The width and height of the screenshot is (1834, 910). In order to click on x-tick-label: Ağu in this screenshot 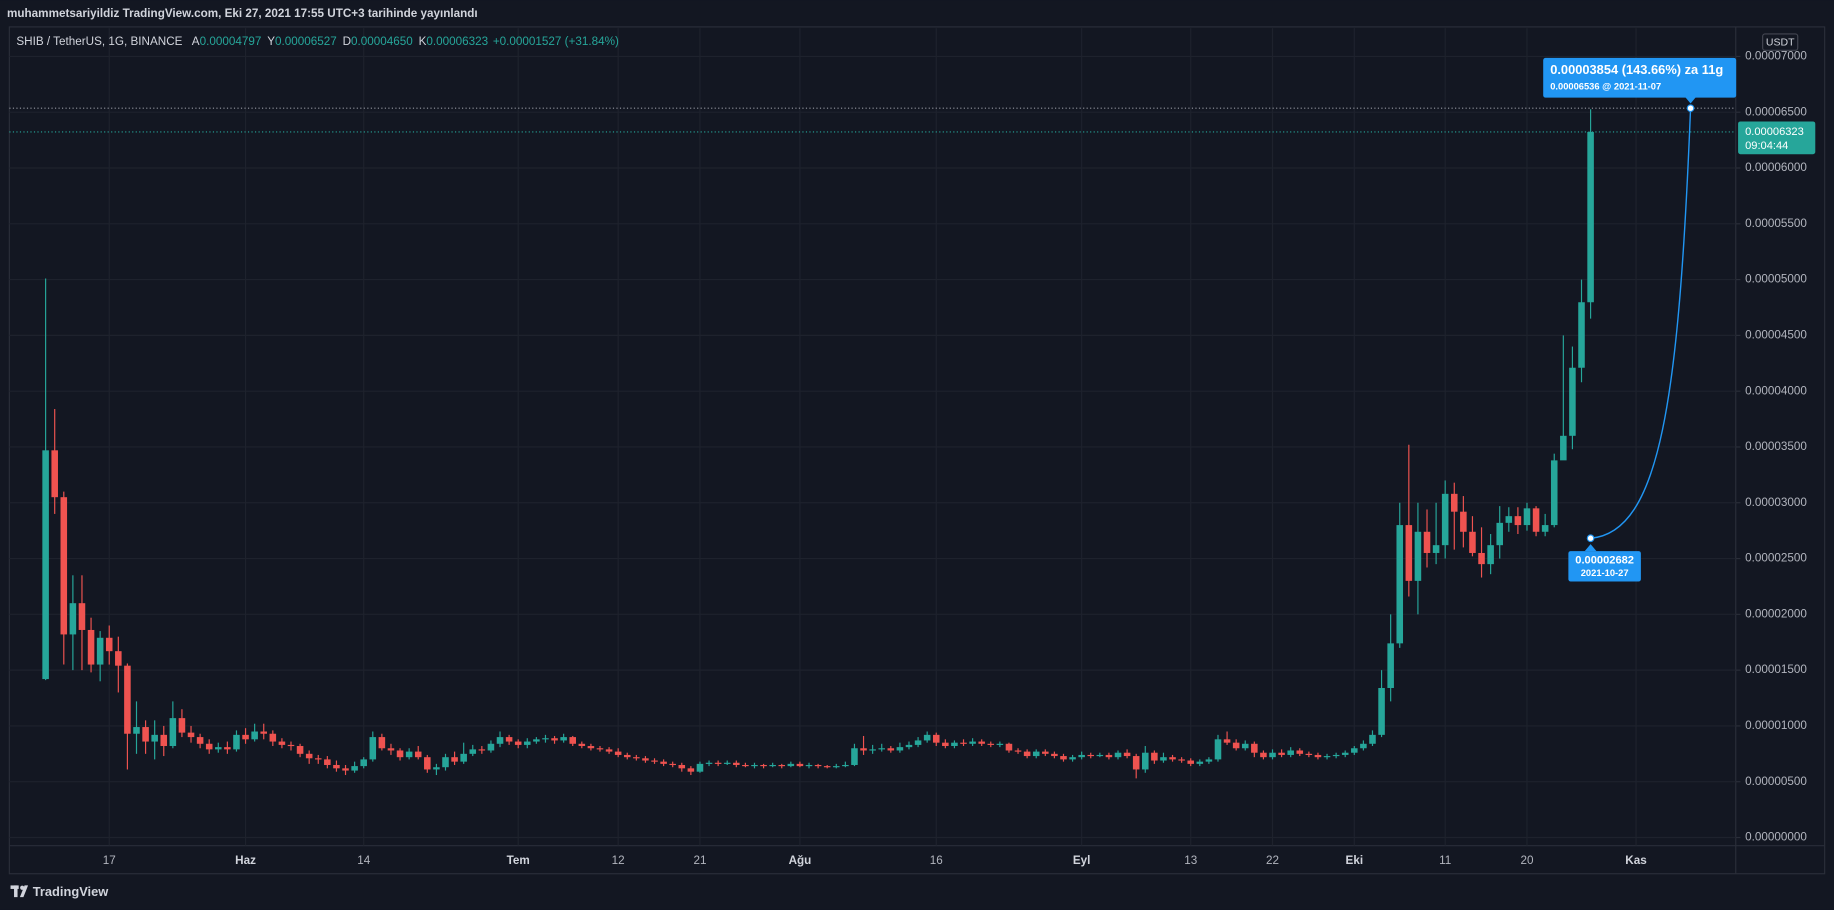, I will do `click(800, 860)`.